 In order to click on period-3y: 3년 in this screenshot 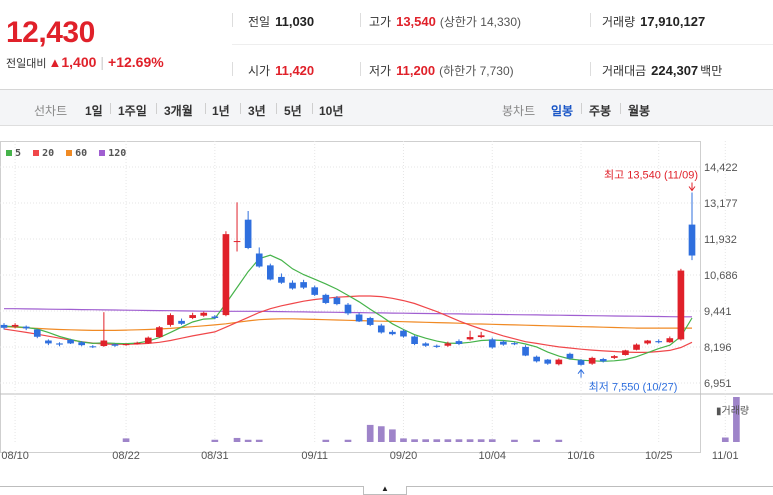, I will do `click(257, 111)`.